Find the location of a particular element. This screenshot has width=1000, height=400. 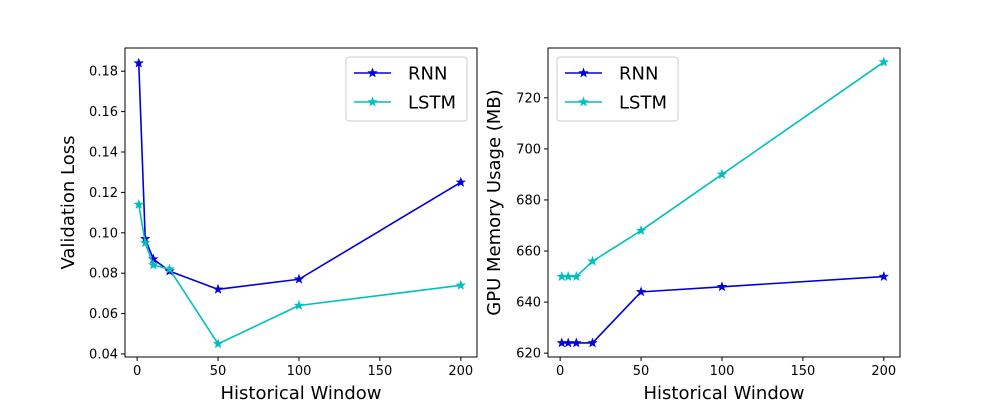

y-tick-label: 620 is located at coordinates (528, 354).